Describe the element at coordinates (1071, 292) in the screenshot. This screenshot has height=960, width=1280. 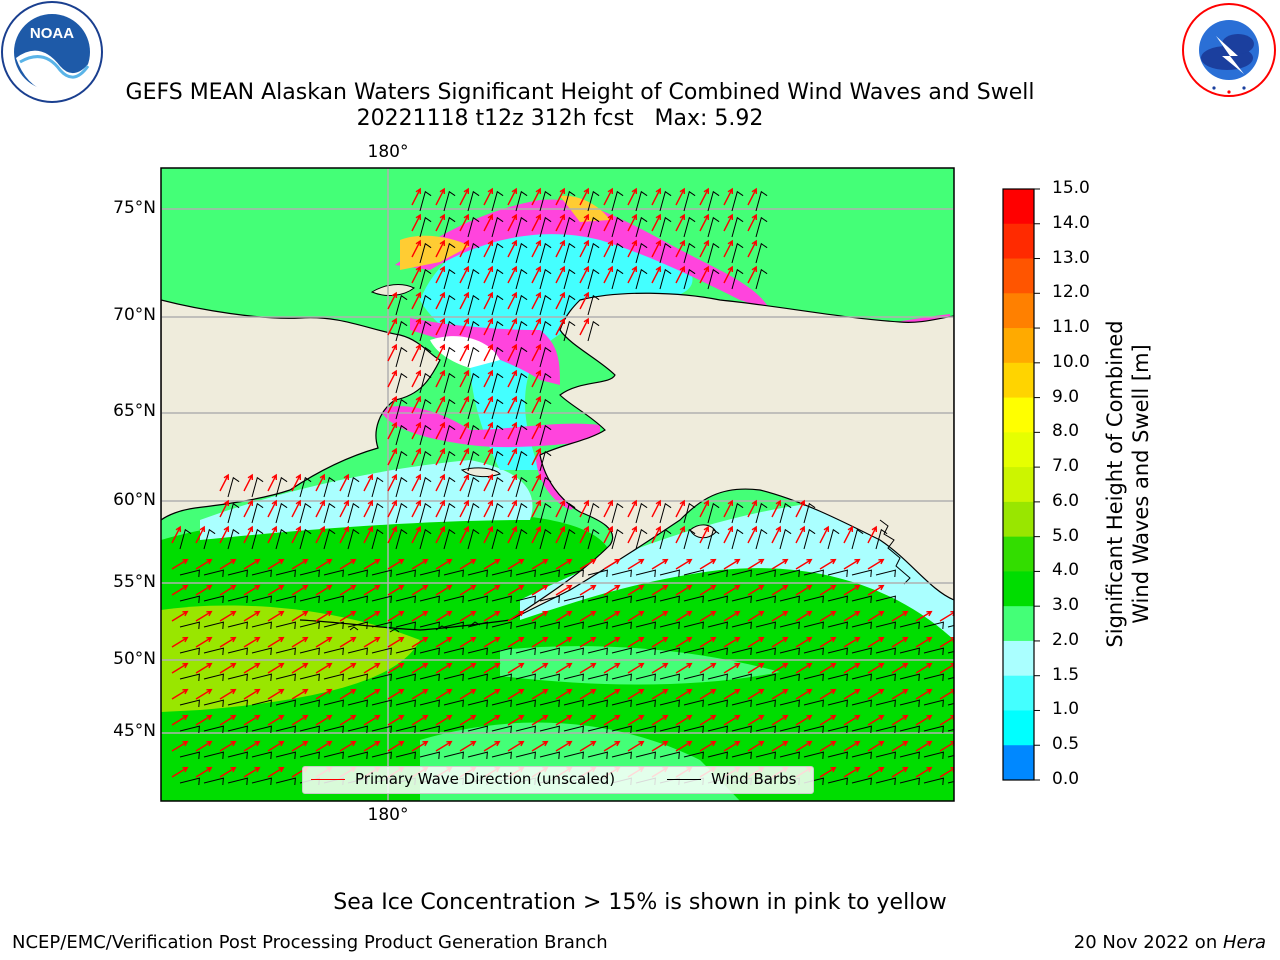
I see `colorbar-tick-label: 12.0` at that location.